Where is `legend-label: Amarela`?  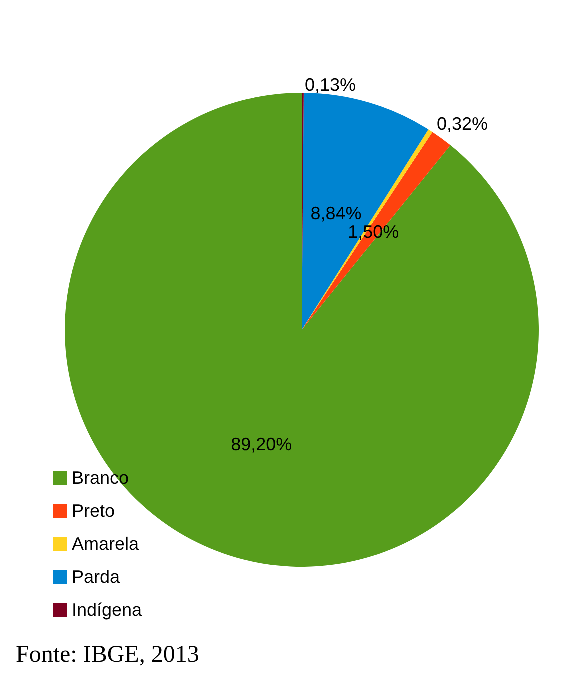
legend-label: Amarela is located at coordinates (106, 544).